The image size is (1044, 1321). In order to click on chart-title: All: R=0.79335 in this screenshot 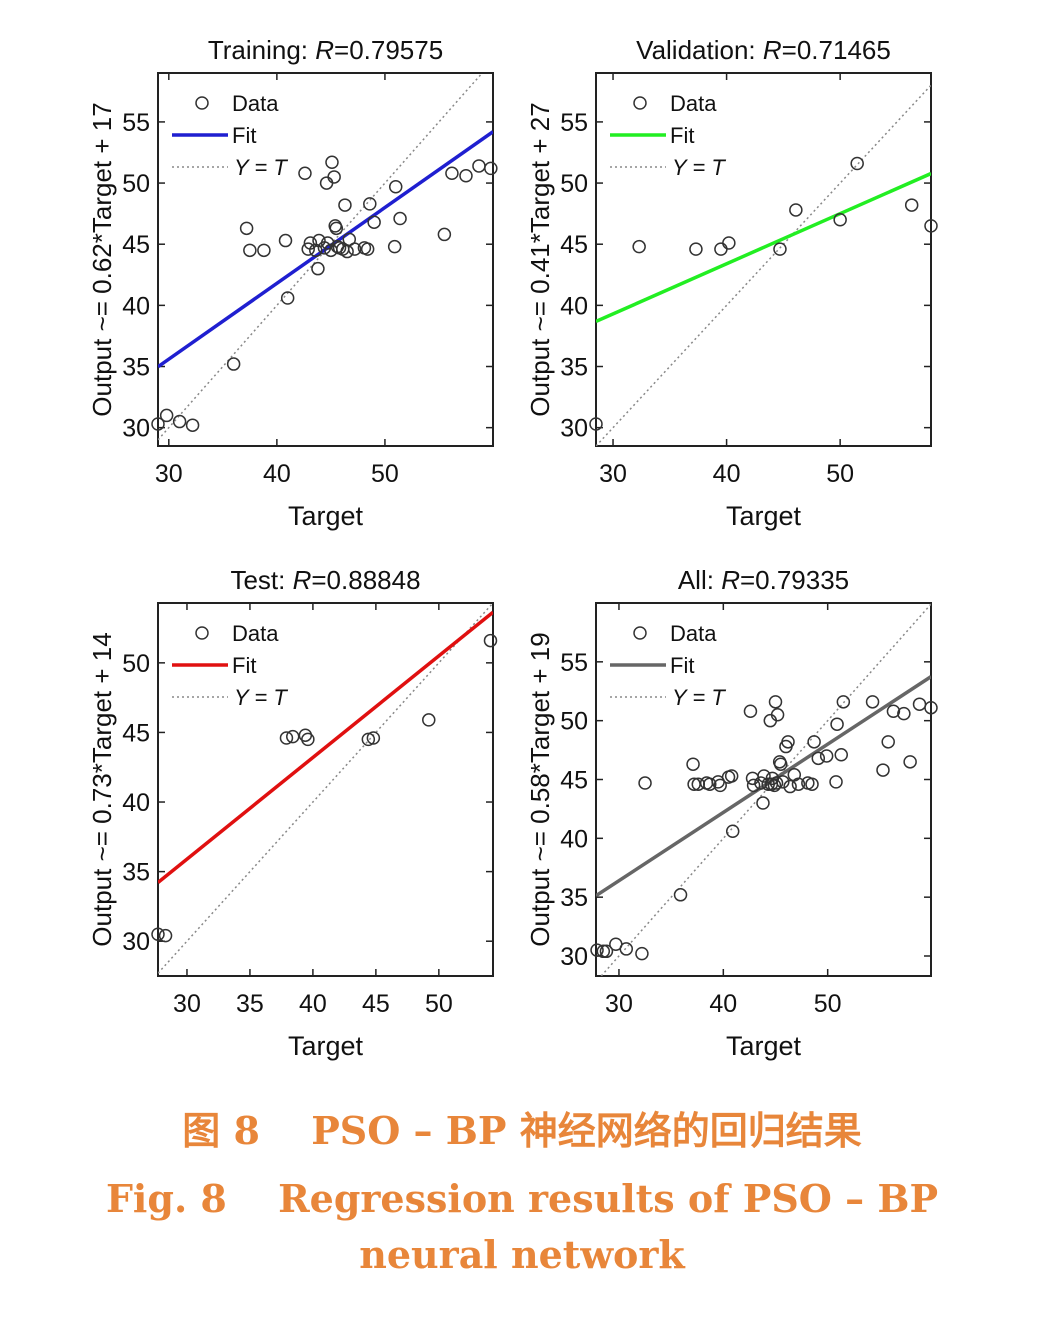, I will do `click(763, 580)`.